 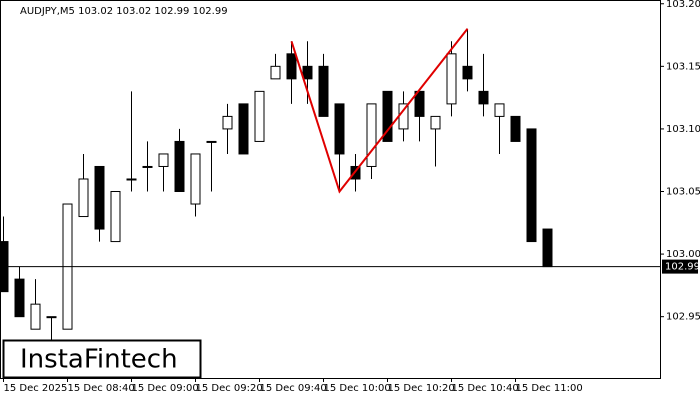 I want to click on x-tick-label: 15 Dec 09:20, so click(x=229, y=388).